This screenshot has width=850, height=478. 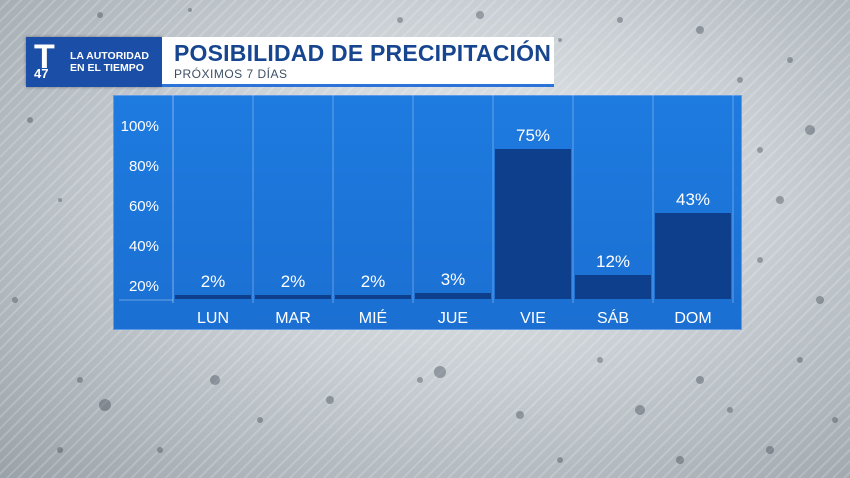 I want to click on x-tick-label: JUE, so click(x=453, y=318).